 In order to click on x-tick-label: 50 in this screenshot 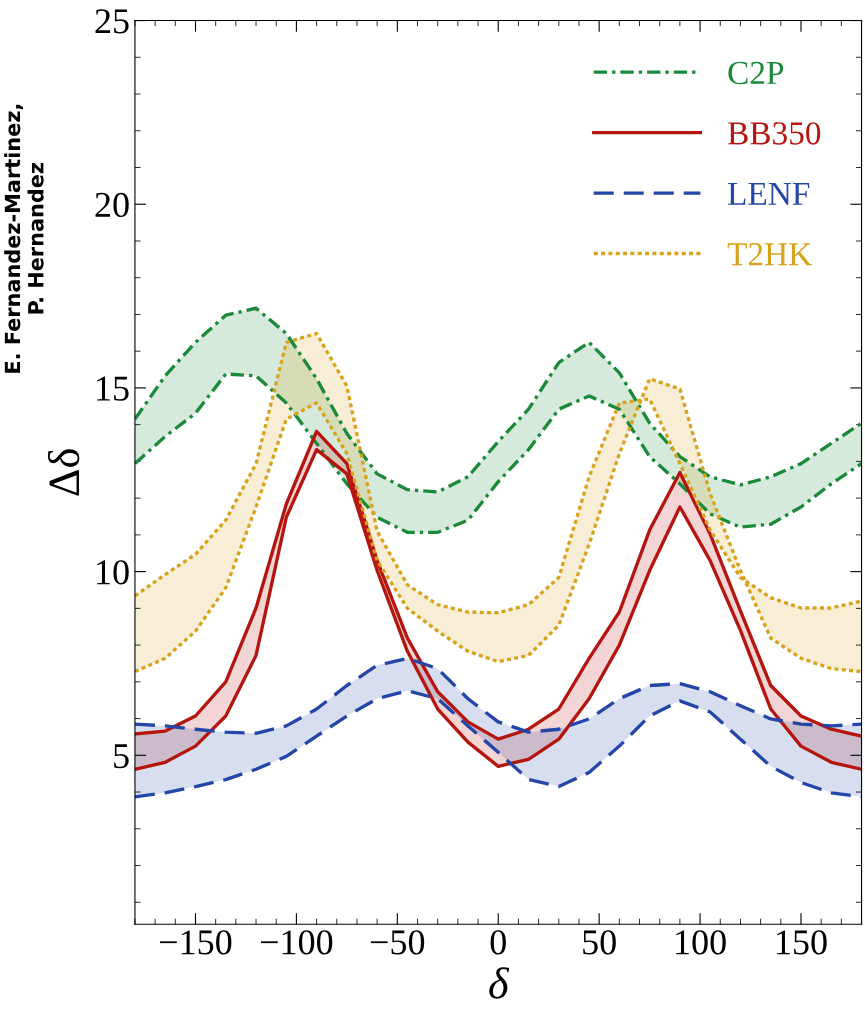, I will do `click(599, 942)`.